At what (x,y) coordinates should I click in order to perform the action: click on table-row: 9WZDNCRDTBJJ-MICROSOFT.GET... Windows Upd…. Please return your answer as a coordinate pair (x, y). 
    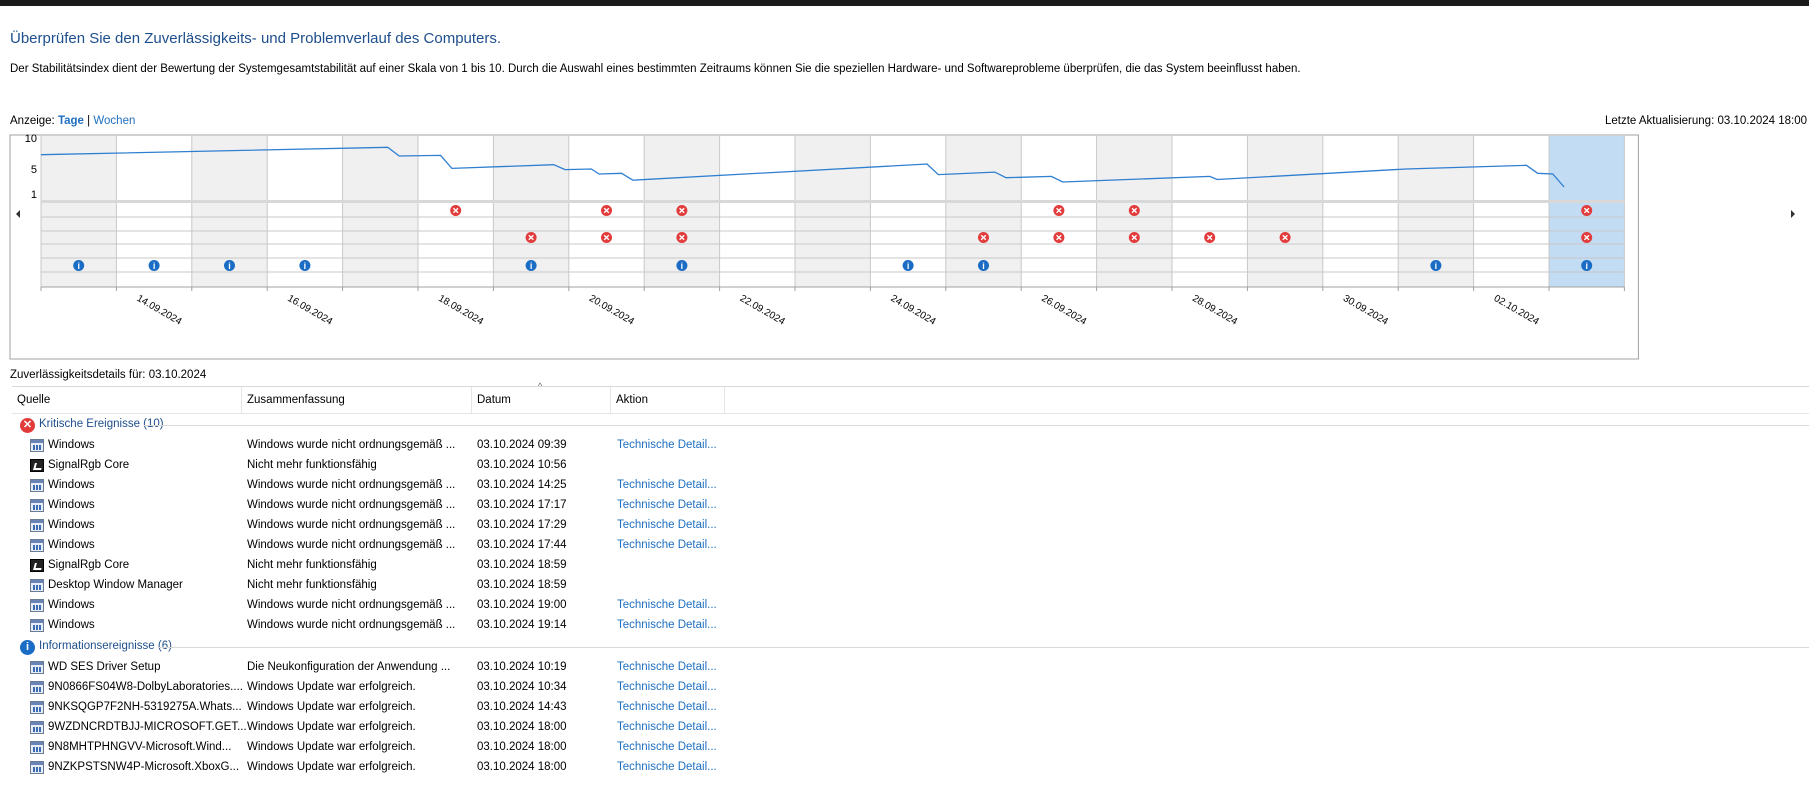
    Looking at the image, I should click on (910, 728).